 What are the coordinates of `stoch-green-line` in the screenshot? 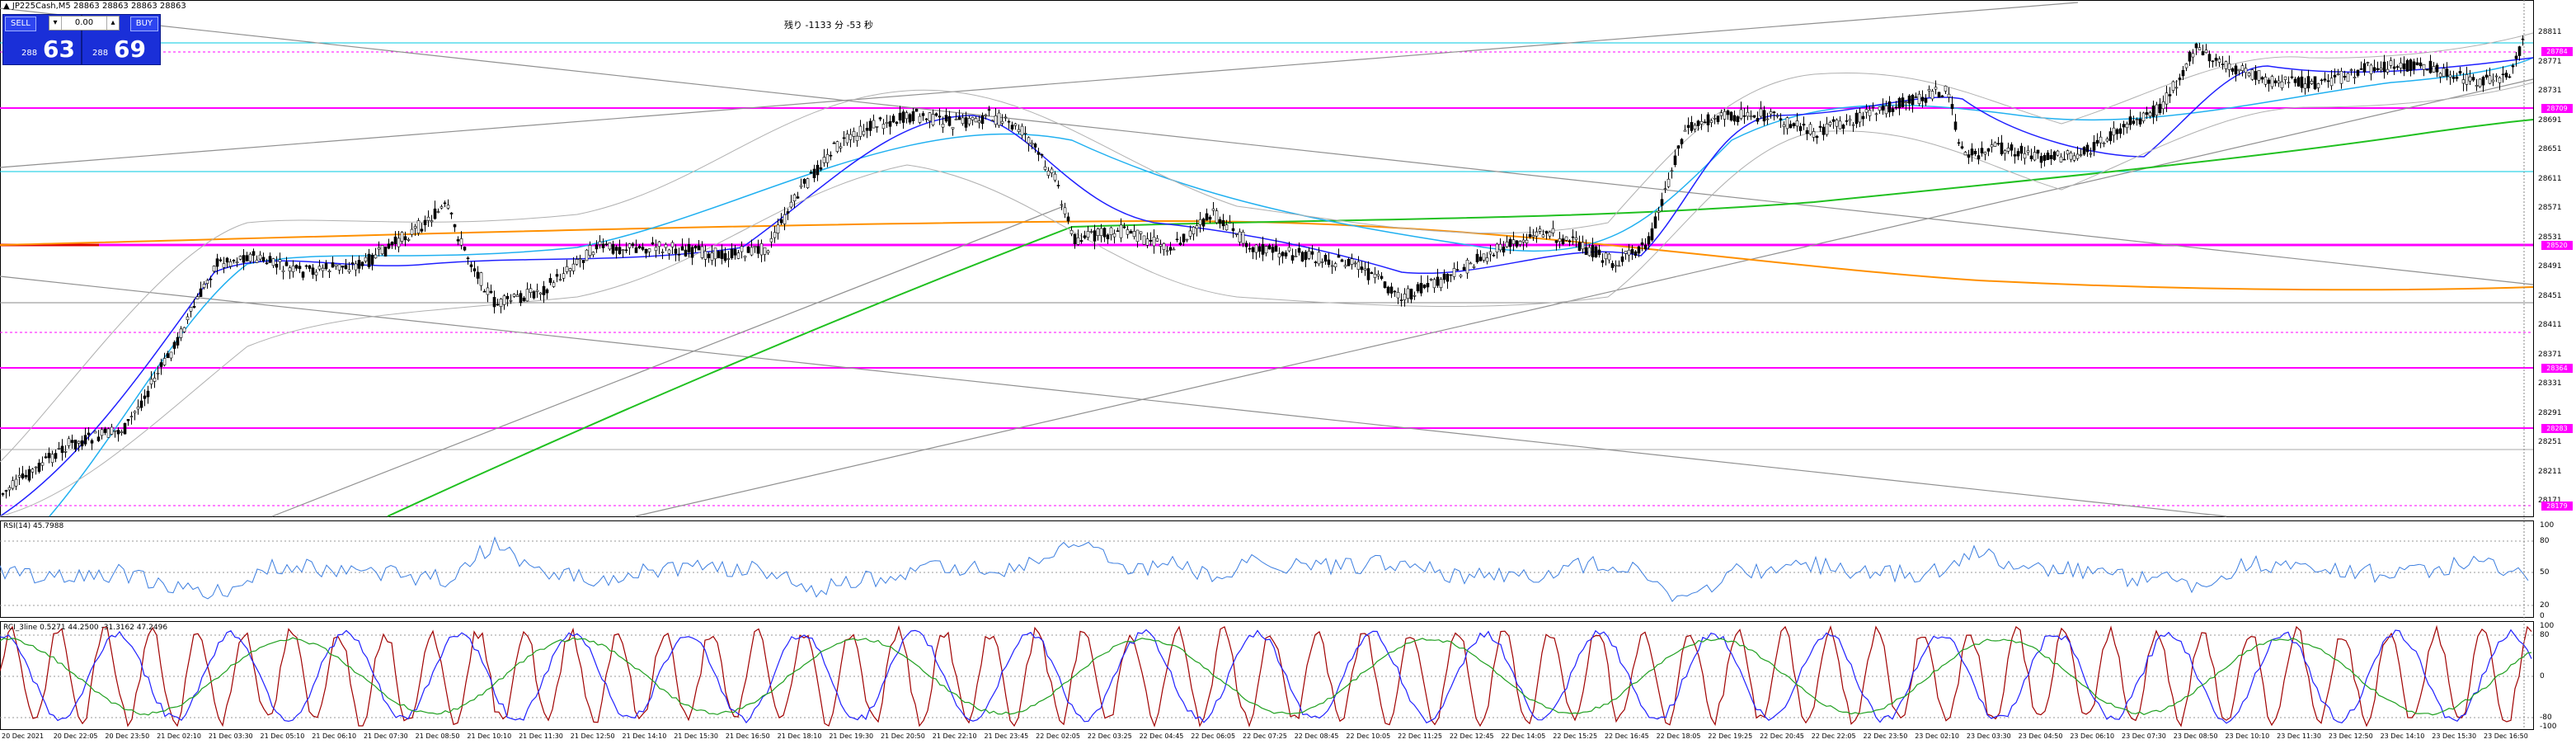 It's located at (1266, 677).